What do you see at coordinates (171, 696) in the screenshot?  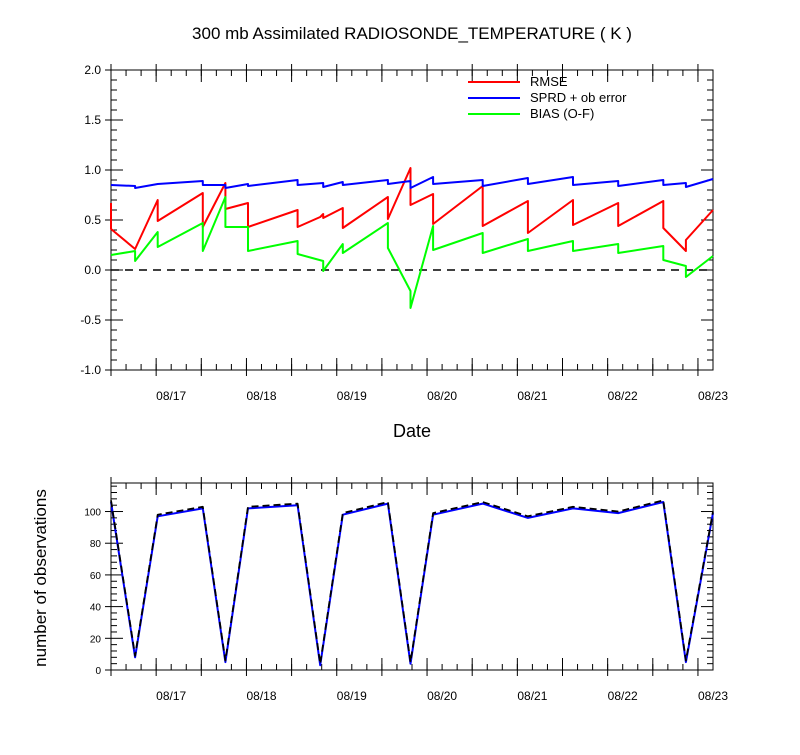 I see `p2-x-tick-label: 08/17` at bounding box center [171, 696].